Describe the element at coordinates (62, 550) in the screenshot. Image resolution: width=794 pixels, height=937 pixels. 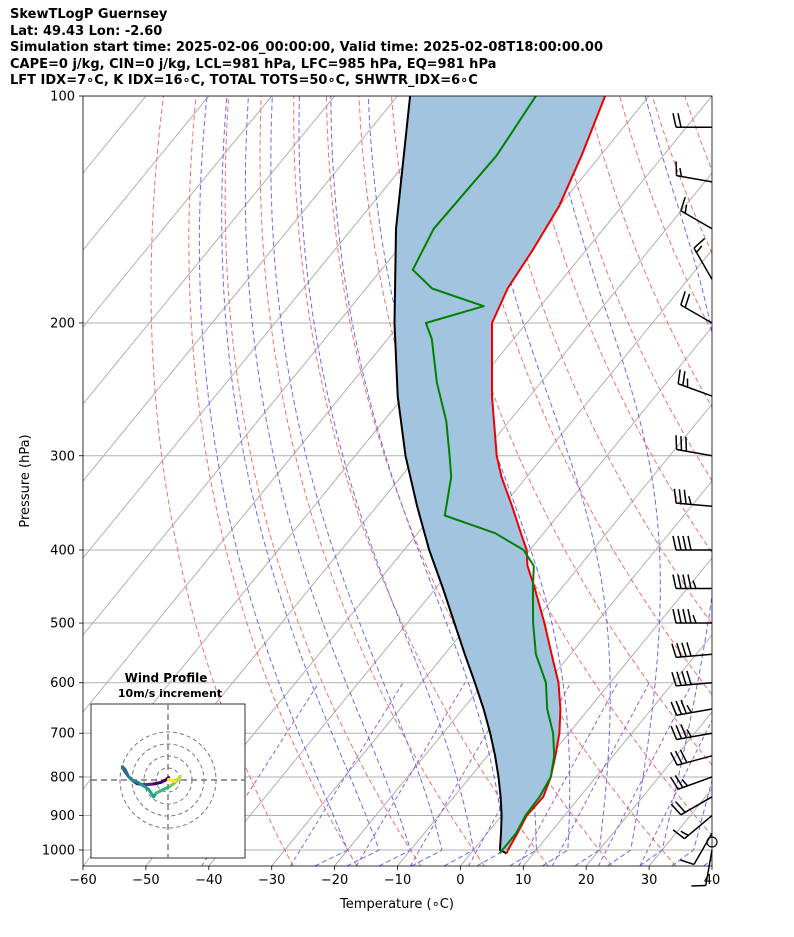
I see `y-tick-label: 400` at that location.